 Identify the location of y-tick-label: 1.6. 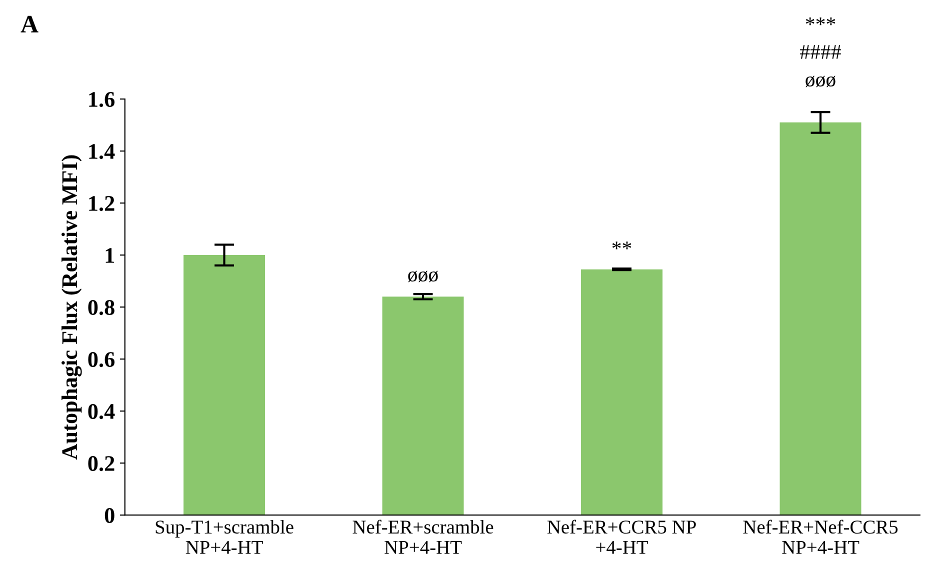
(102, 100).